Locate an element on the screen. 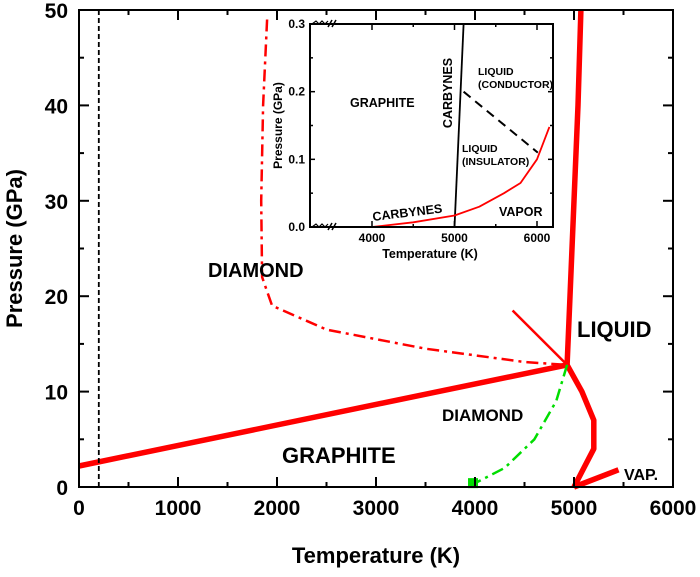  x-tick-label: 4000 is located at coordinates (475, 508).